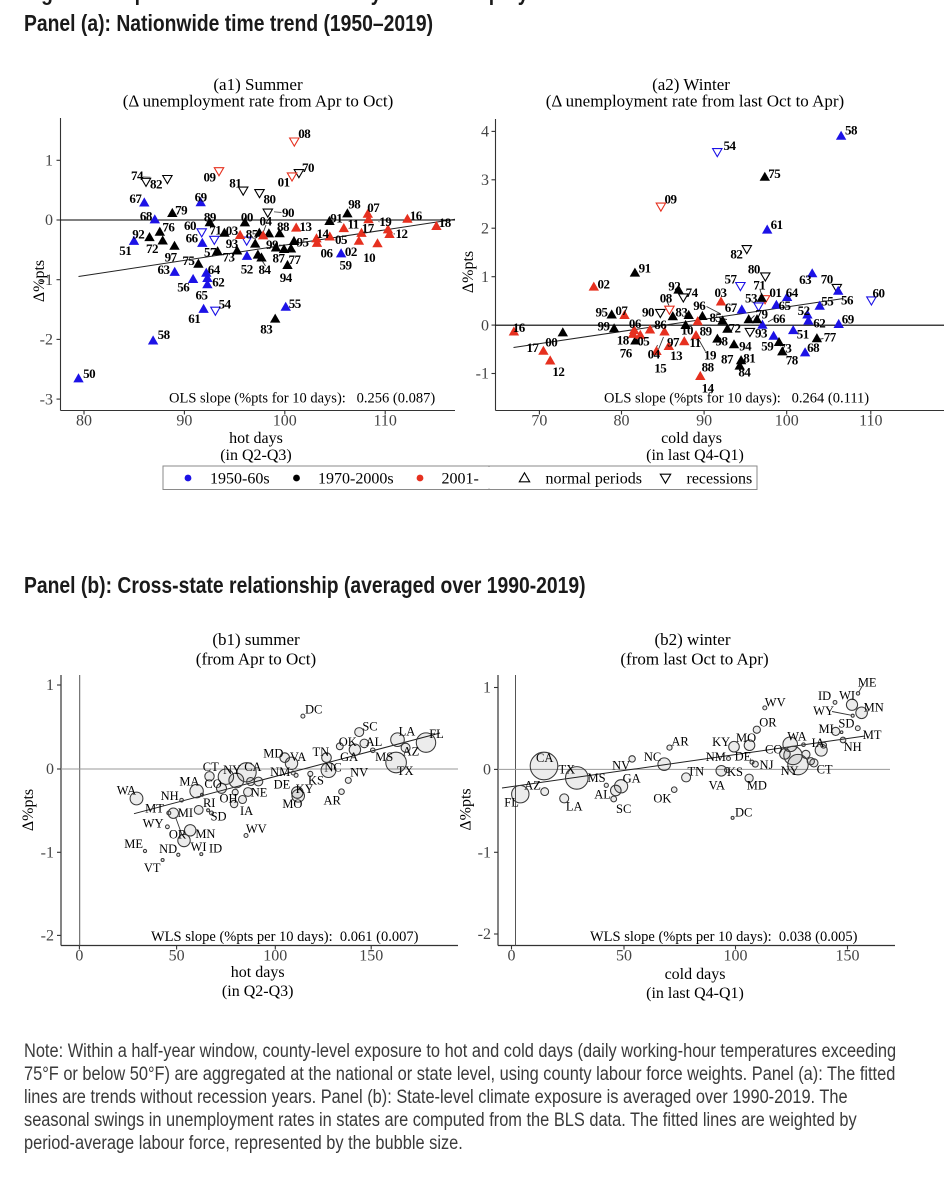 The width and height of the screenshot is (950, 1178). What do you see at coordinates (152, 248) in the screenshot?
I see `svg-text: 72` at bounding box center [152, 248].